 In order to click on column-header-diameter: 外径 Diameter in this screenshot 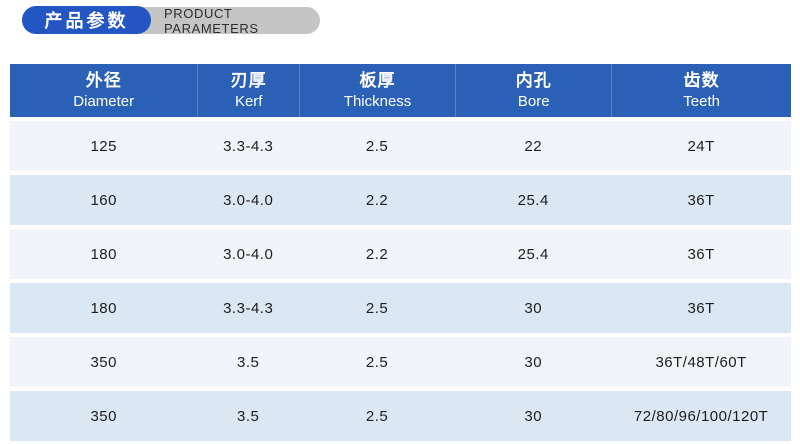, I will do `click(103, 90)`.